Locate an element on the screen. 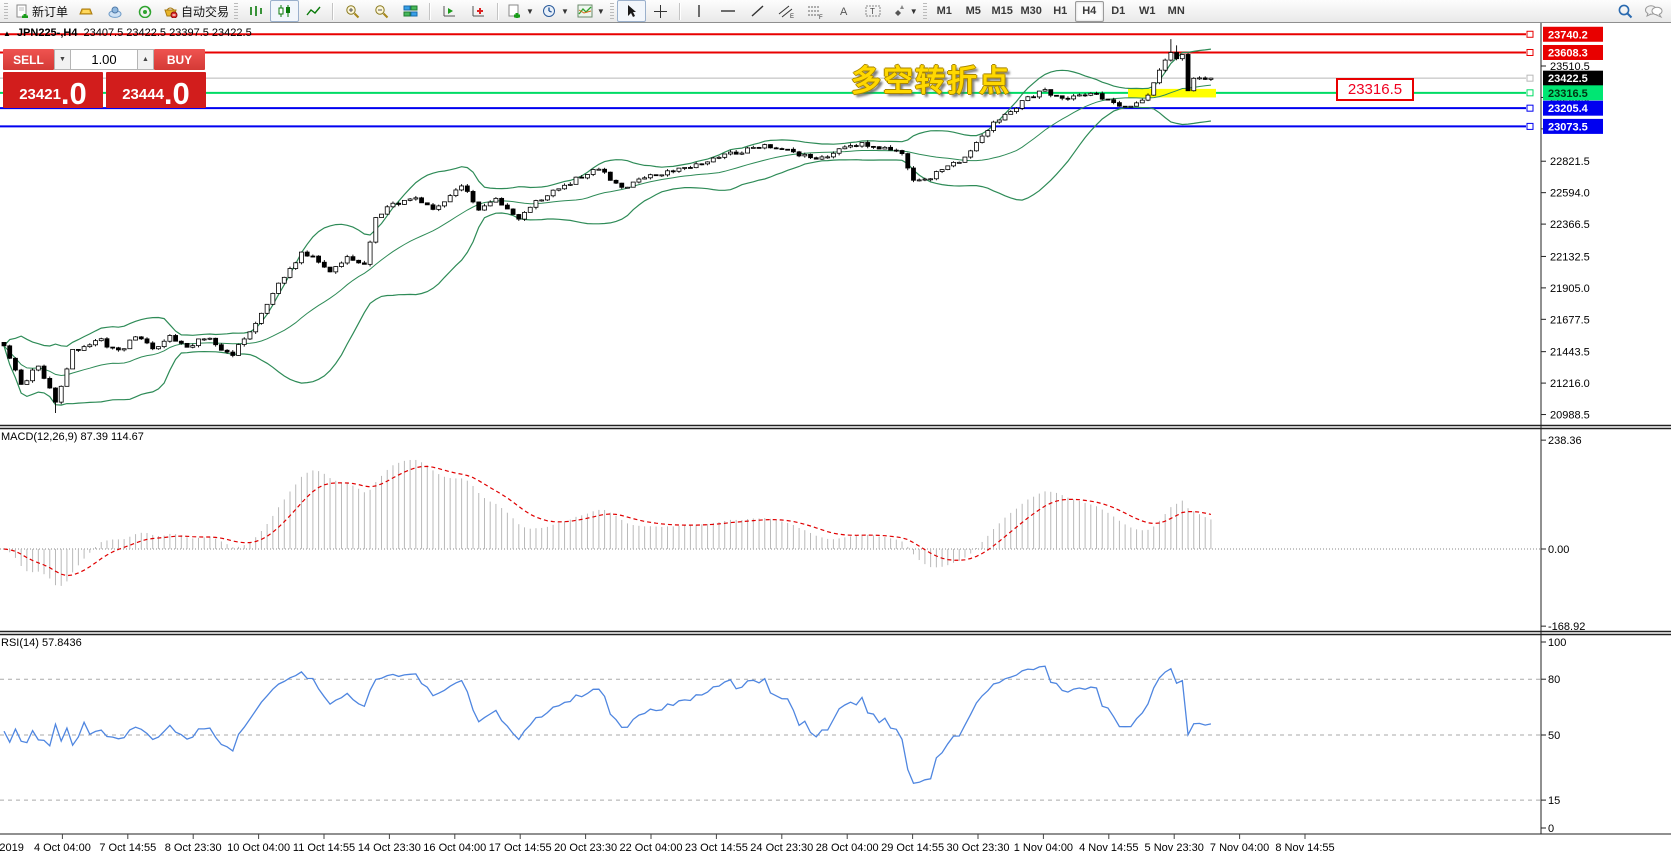  new-order-icon is located at coordinates (22, 11).